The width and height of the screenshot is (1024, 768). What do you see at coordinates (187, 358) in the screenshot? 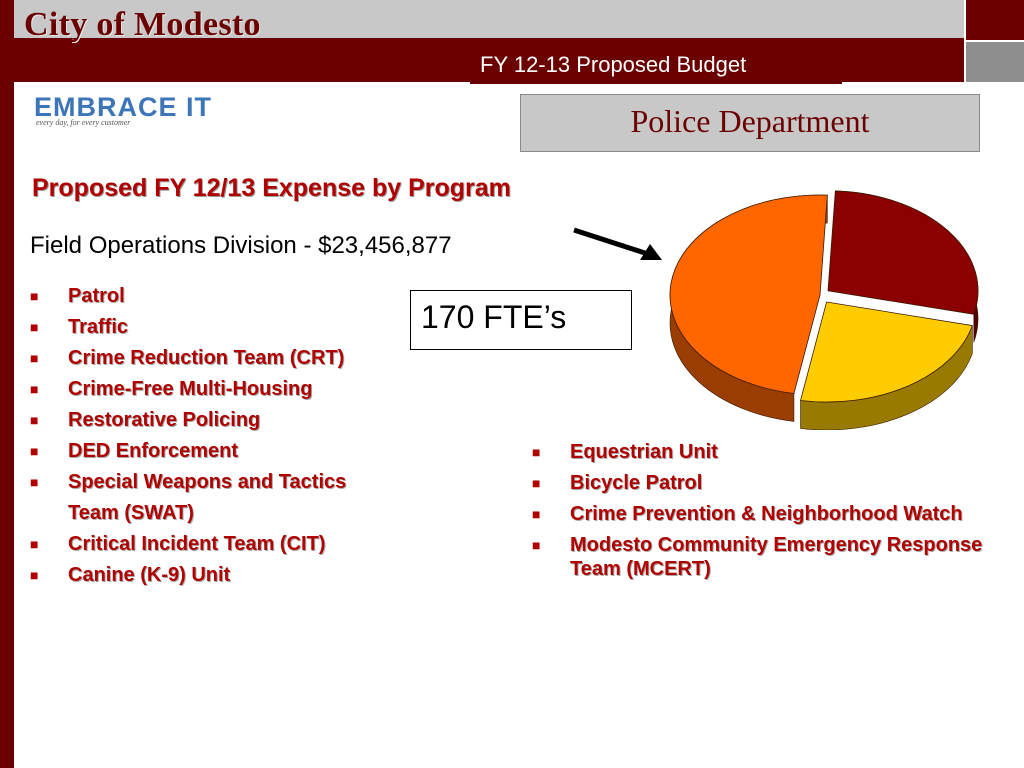
I see `list-item: ■ Crime Reduction Team (CRT)` at bounding box center [187, 358].